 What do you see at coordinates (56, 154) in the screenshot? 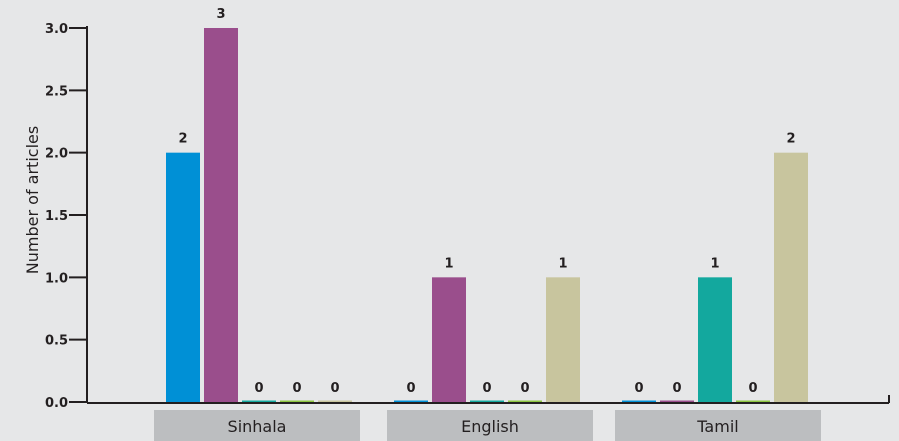
I see `y-tick-label: 2.0` at bounding box center [56, 154].